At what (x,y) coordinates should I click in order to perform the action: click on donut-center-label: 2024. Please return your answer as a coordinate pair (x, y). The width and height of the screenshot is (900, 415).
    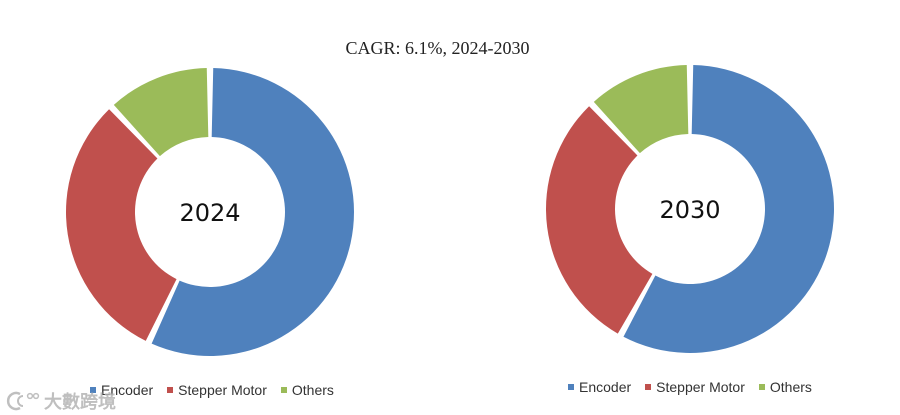
    Looking at the image, I should click on (209, 213).